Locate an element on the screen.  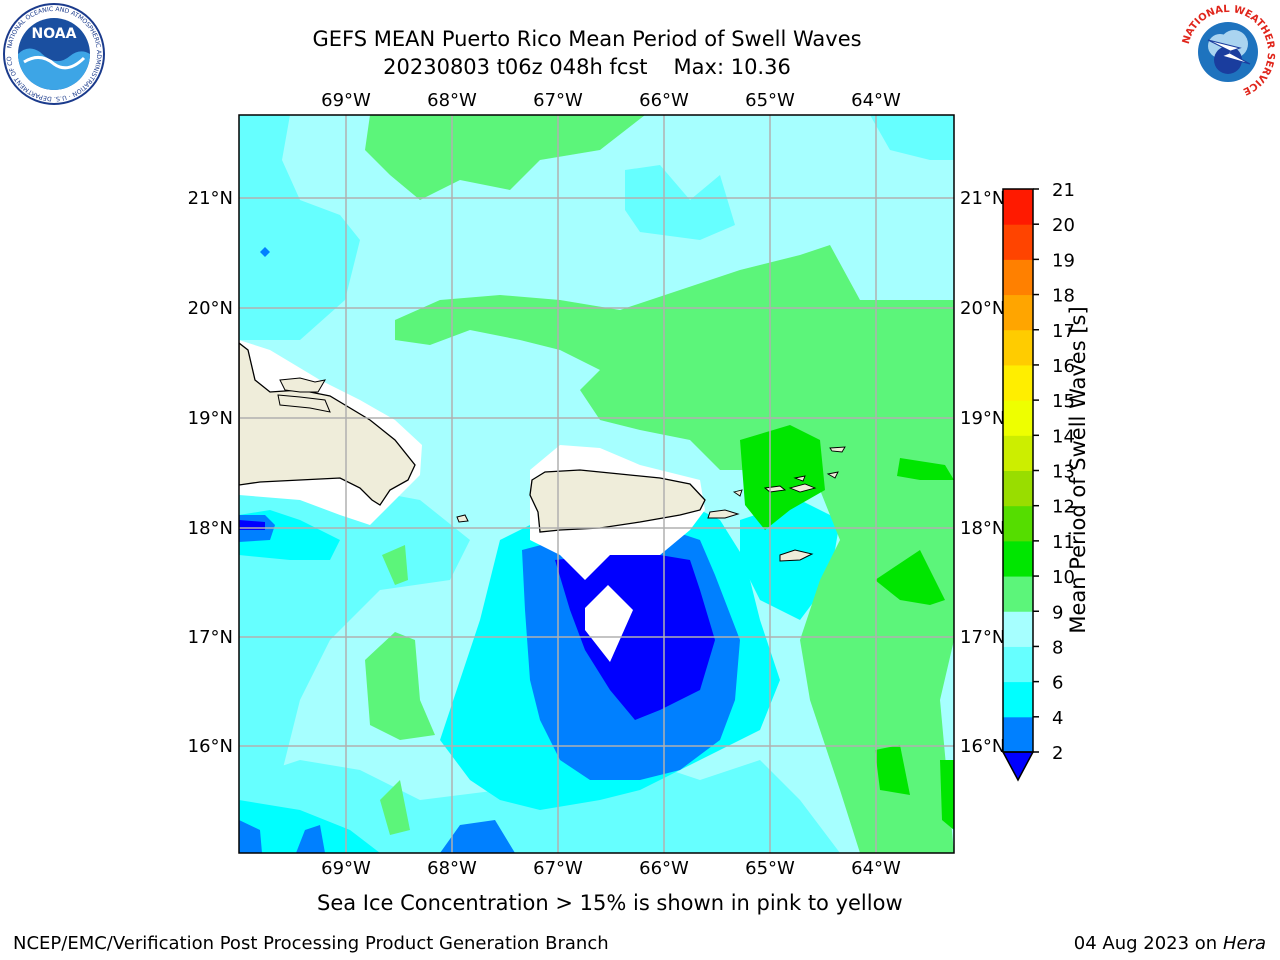
colorbar-tick-label: 8 is located at coordinates (1057, 647).